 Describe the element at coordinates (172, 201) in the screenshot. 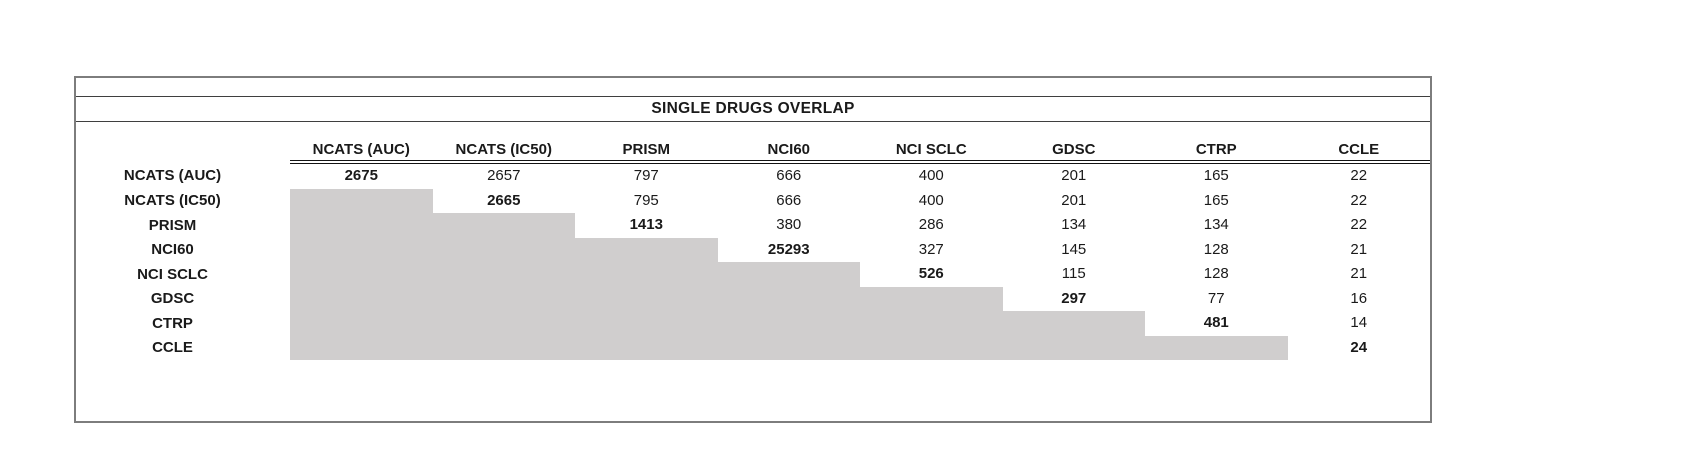

I see `row-label: NCATS (IC50)` at that location.